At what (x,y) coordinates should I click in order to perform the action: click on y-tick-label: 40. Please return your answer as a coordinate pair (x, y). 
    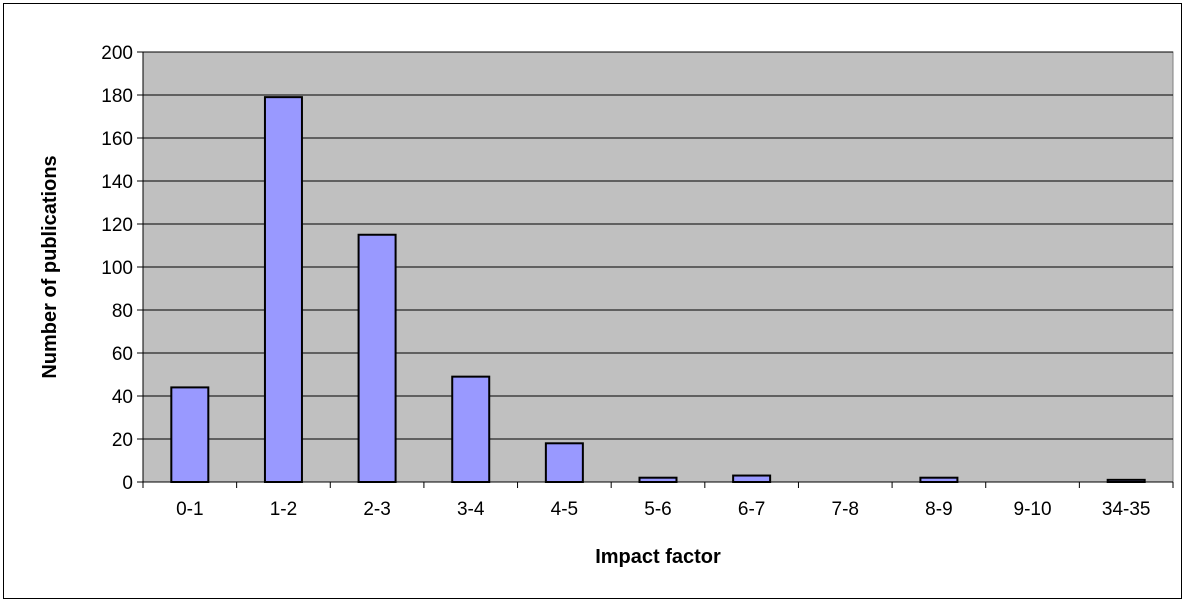
    Looking at the image, I should click on (122, 397).